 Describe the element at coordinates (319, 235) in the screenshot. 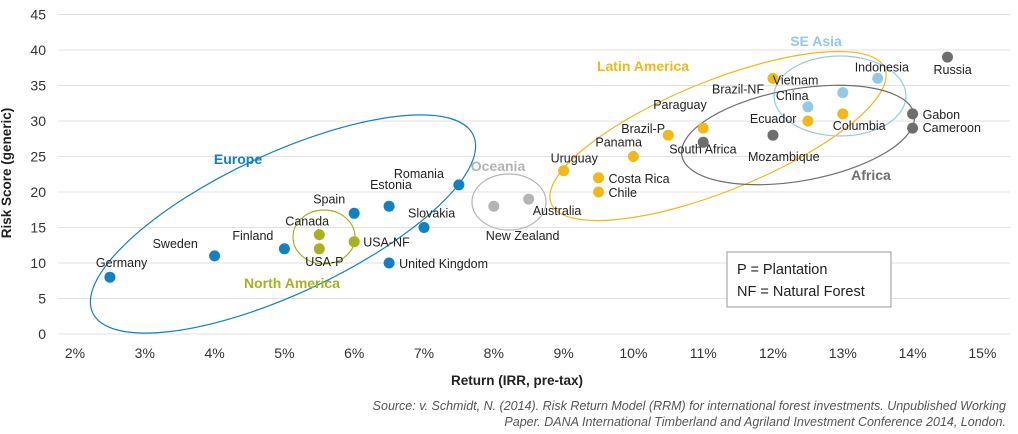

I see `point-canada` at that location.